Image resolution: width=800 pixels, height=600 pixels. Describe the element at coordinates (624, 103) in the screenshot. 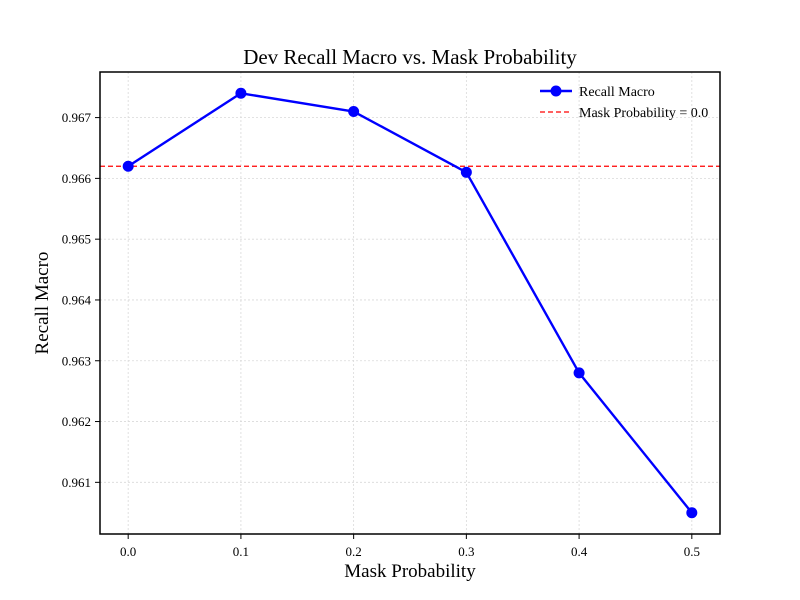

I see `legend: Recall Macro Mask Probability = 0.0` at that location.